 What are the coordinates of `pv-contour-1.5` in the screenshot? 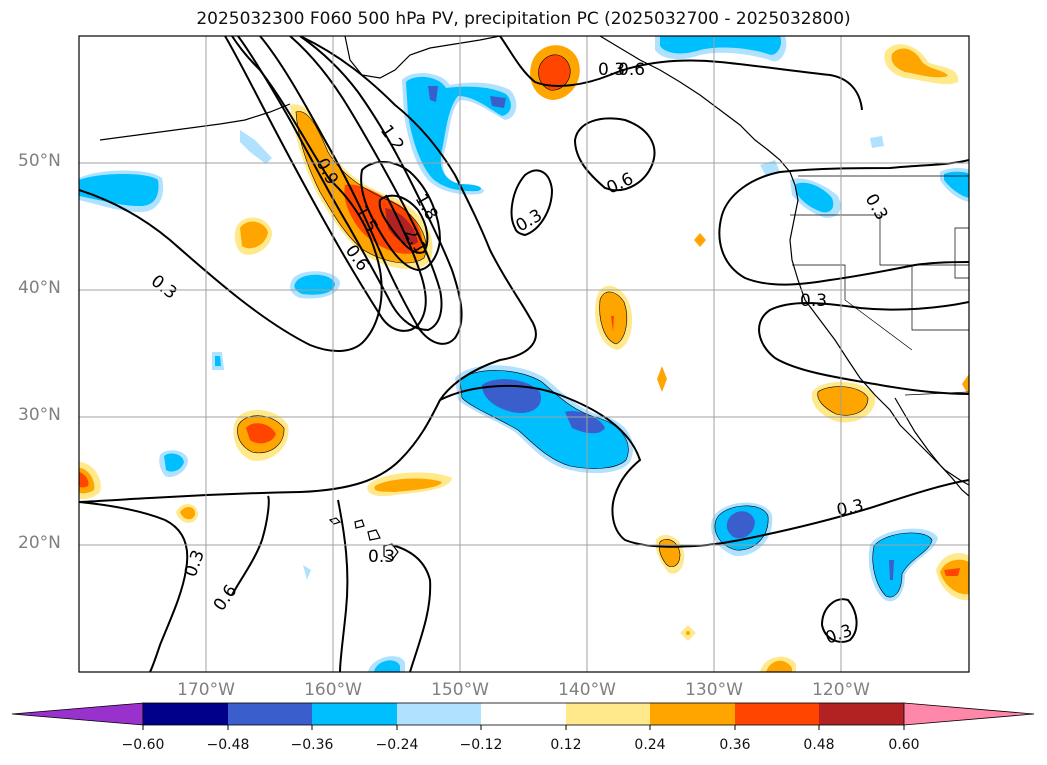 It's located at (401, 216).